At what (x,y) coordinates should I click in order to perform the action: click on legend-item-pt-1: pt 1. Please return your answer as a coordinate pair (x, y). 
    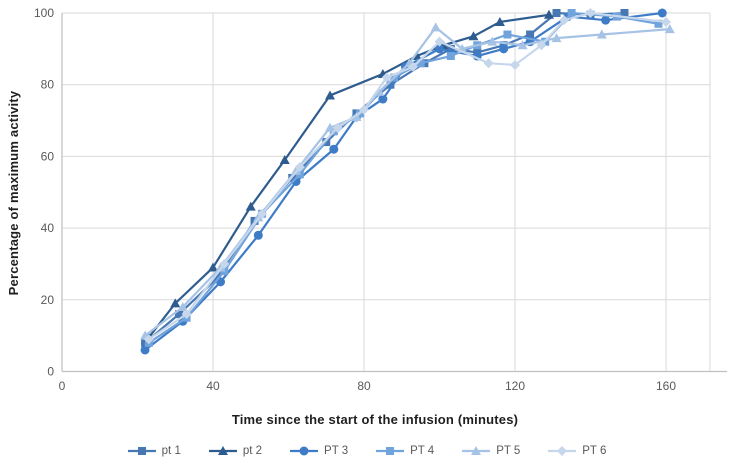
    Looking at the image, I should click on (154, 451).